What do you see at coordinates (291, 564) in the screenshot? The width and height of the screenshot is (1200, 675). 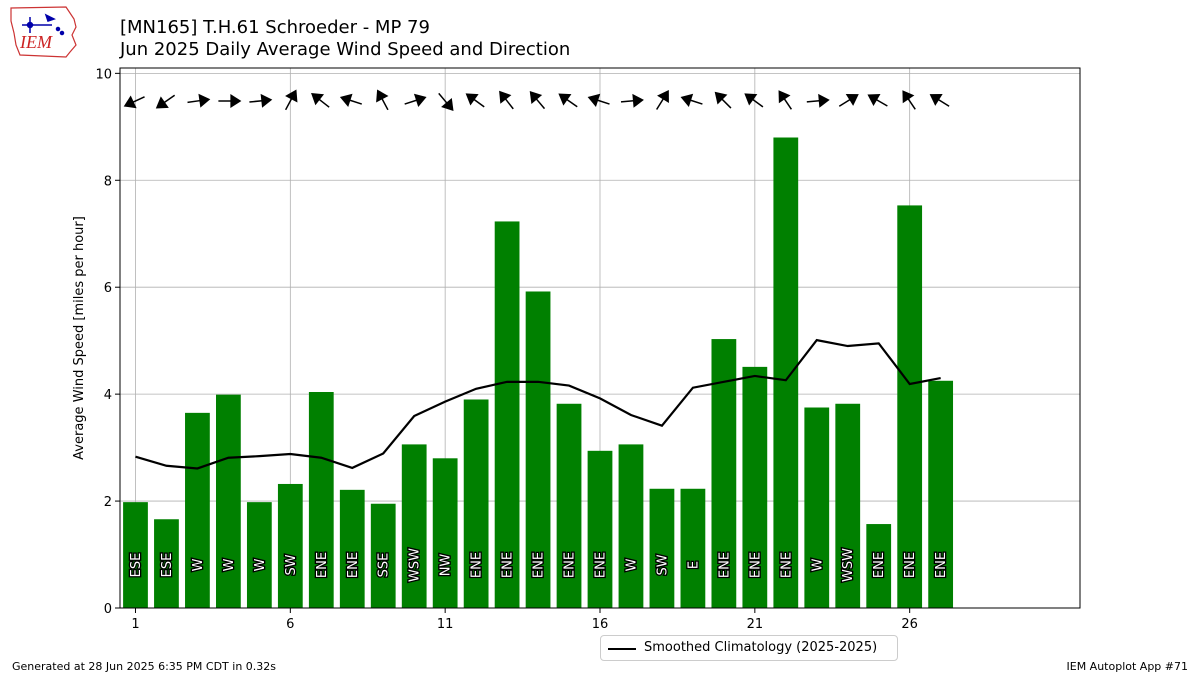 I see `direction-label: SW` at bounding box center [291, 564].